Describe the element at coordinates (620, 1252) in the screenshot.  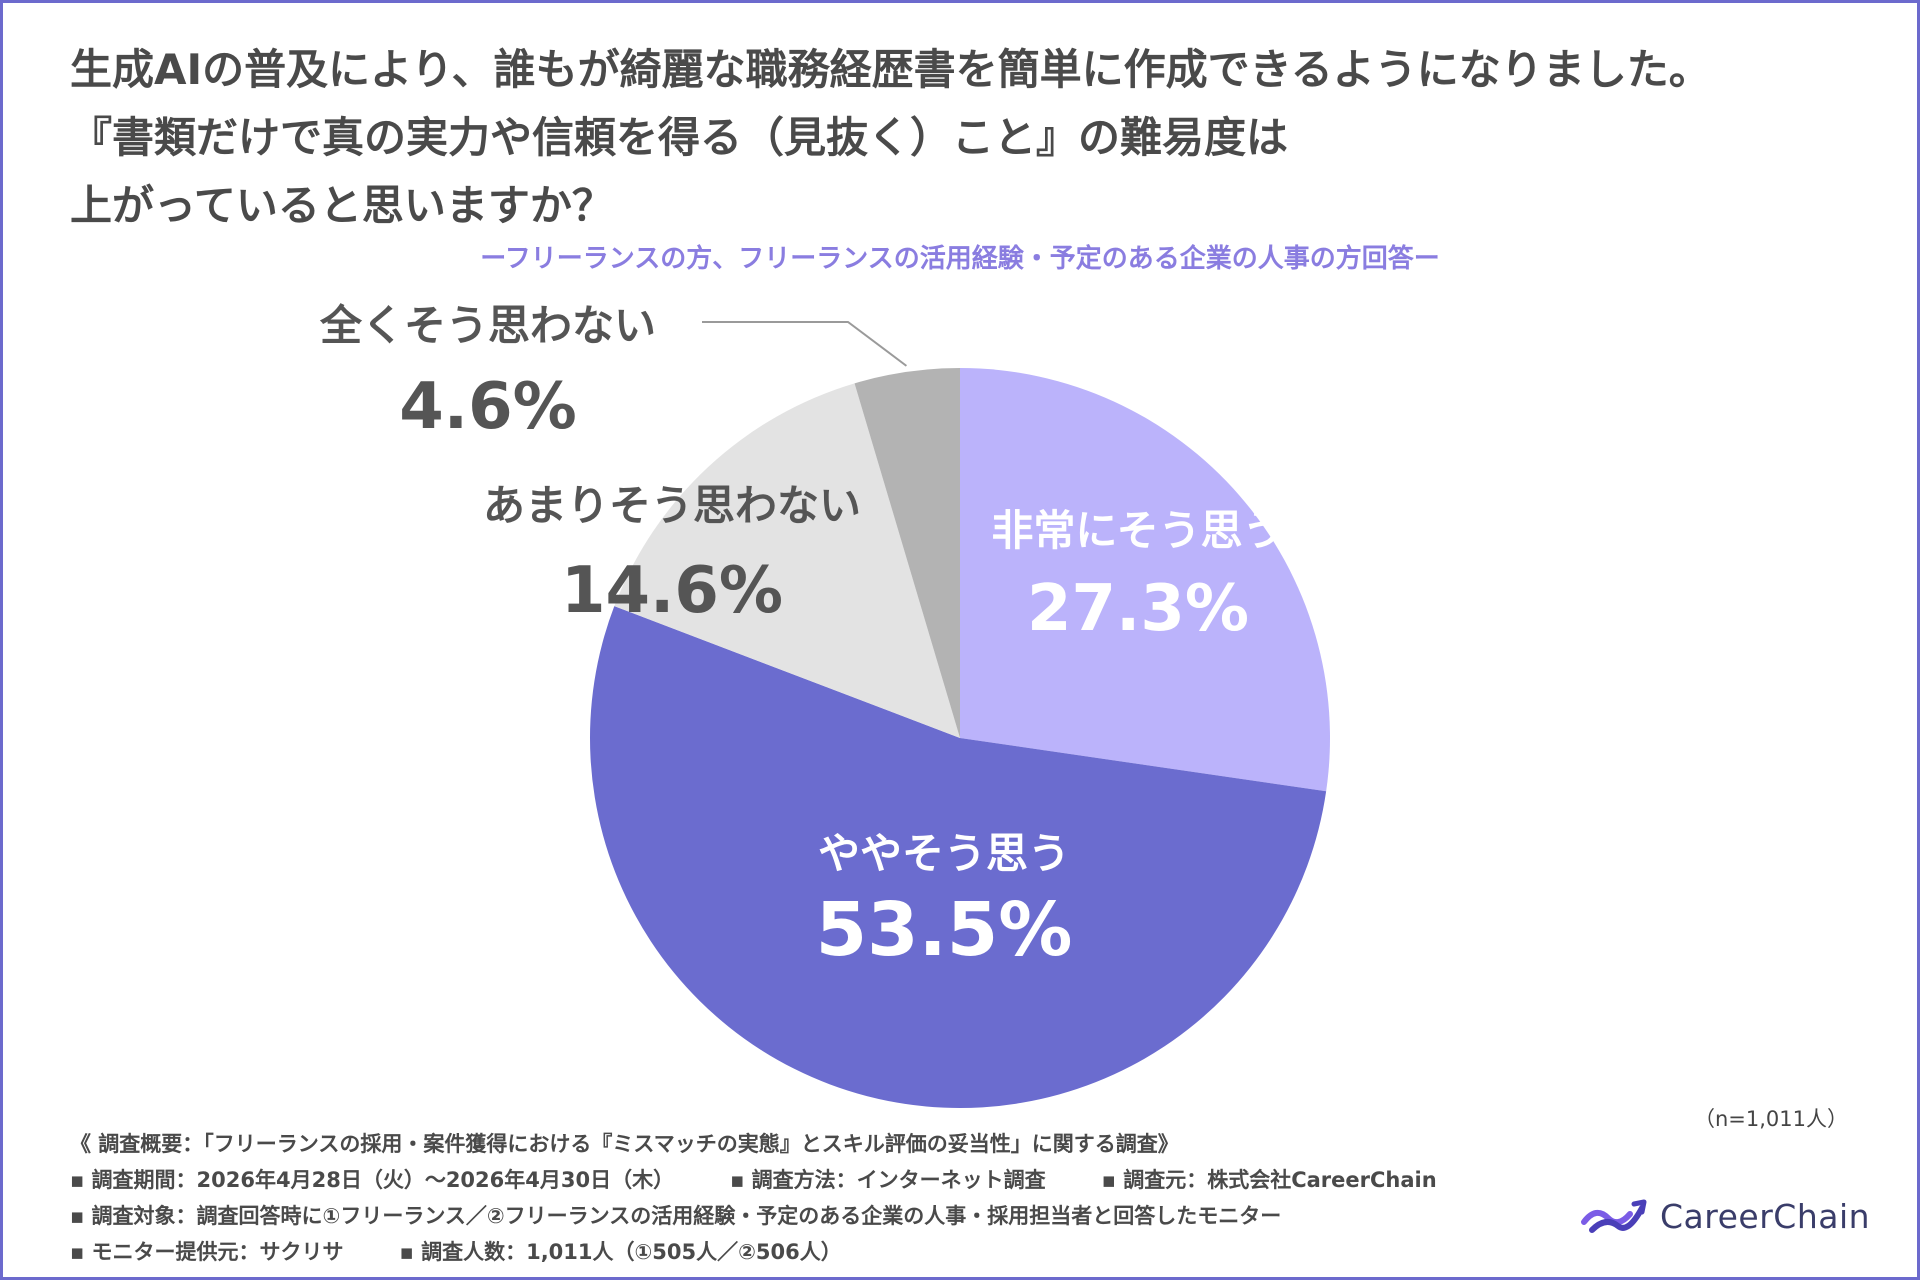
I see `survey-count: ▪ 調査人数：1,011人（①505人／②506人）` at that location.